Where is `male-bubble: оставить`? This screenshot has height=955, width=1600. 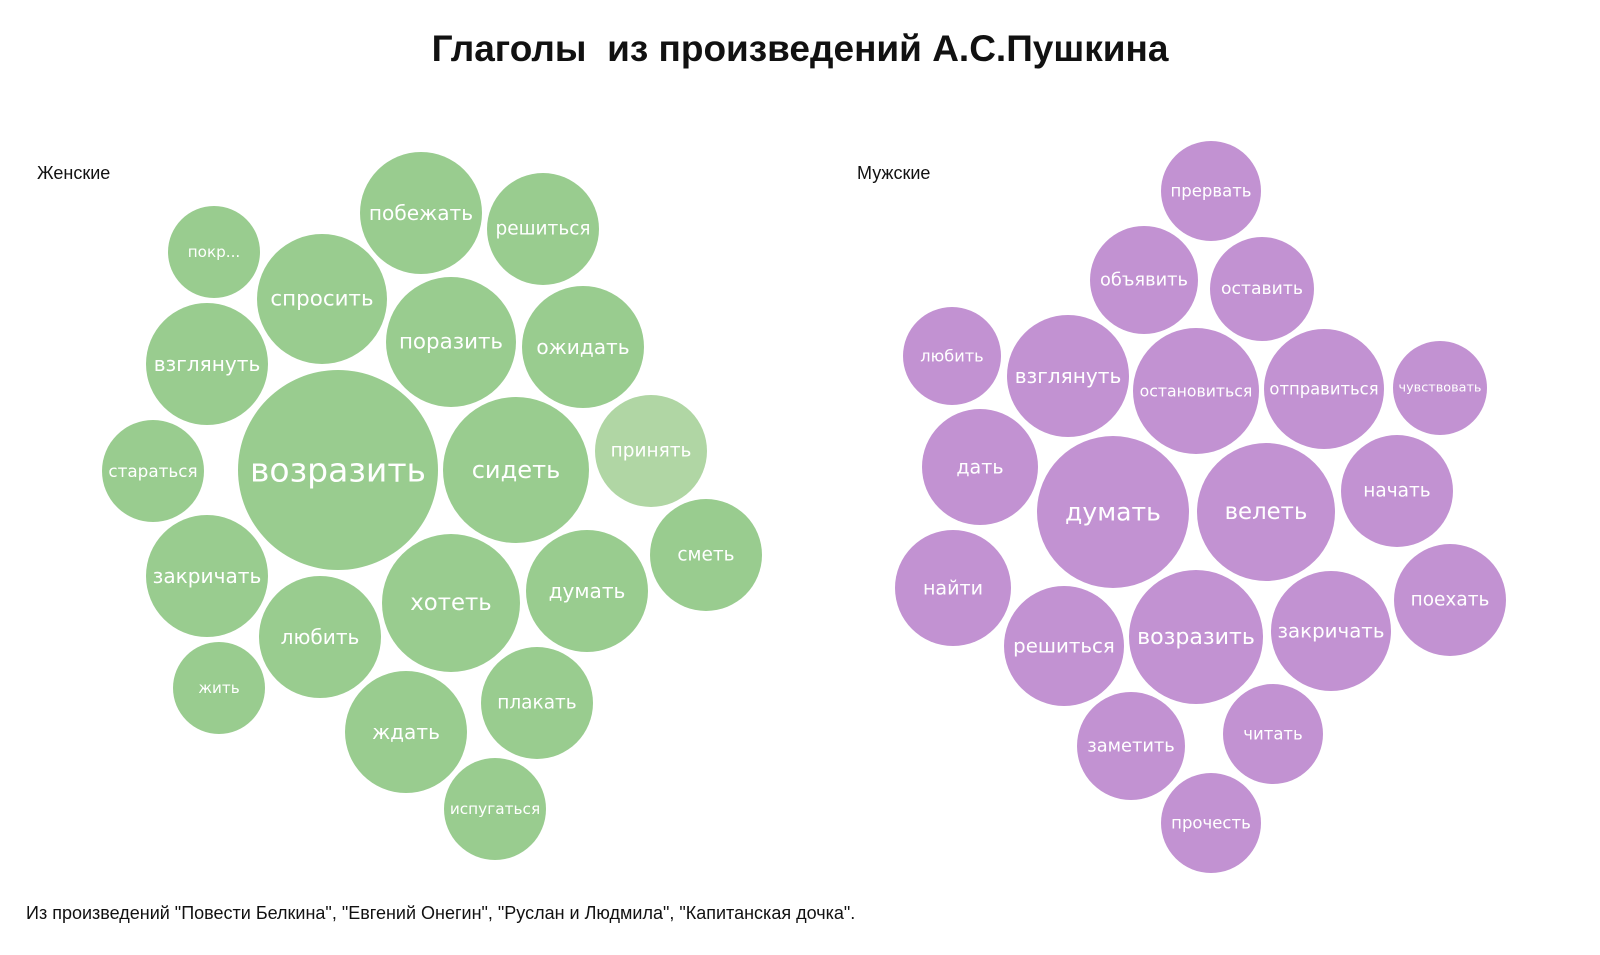 male-bubble: оставить is located at coordinates (1262, 289).